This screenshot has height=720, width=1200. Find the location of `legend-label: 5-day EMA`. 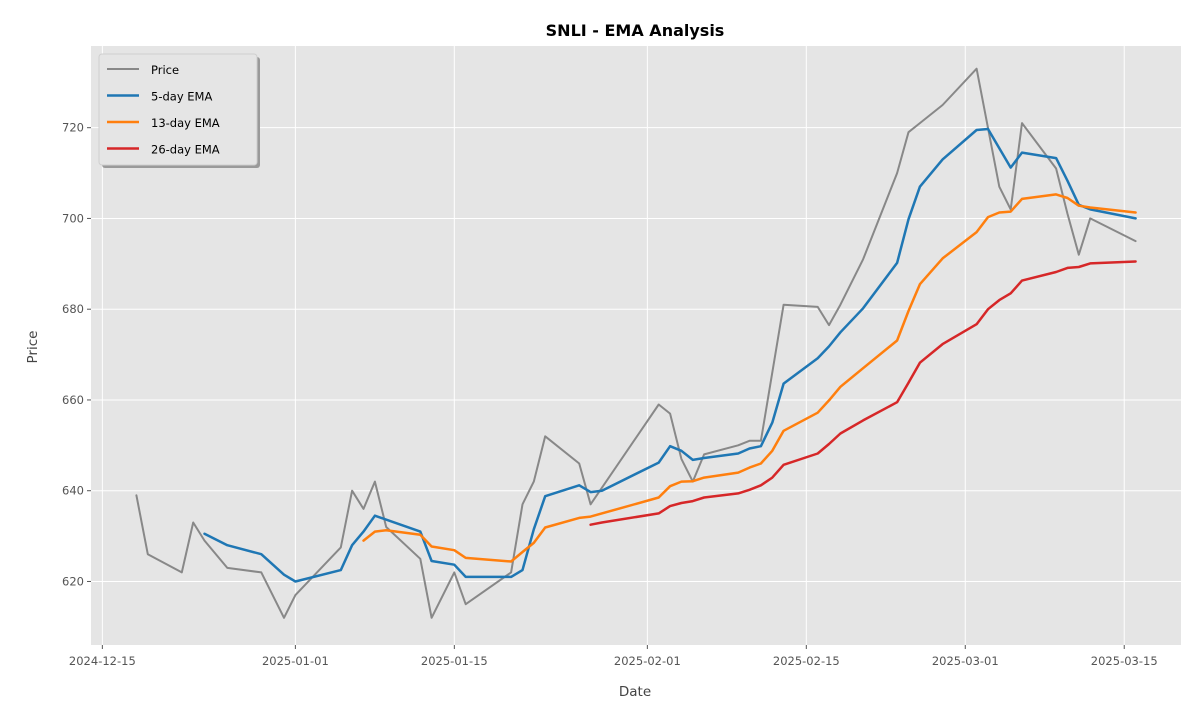

legend-label: 5-day EMA is located at coordinates (181, 97).